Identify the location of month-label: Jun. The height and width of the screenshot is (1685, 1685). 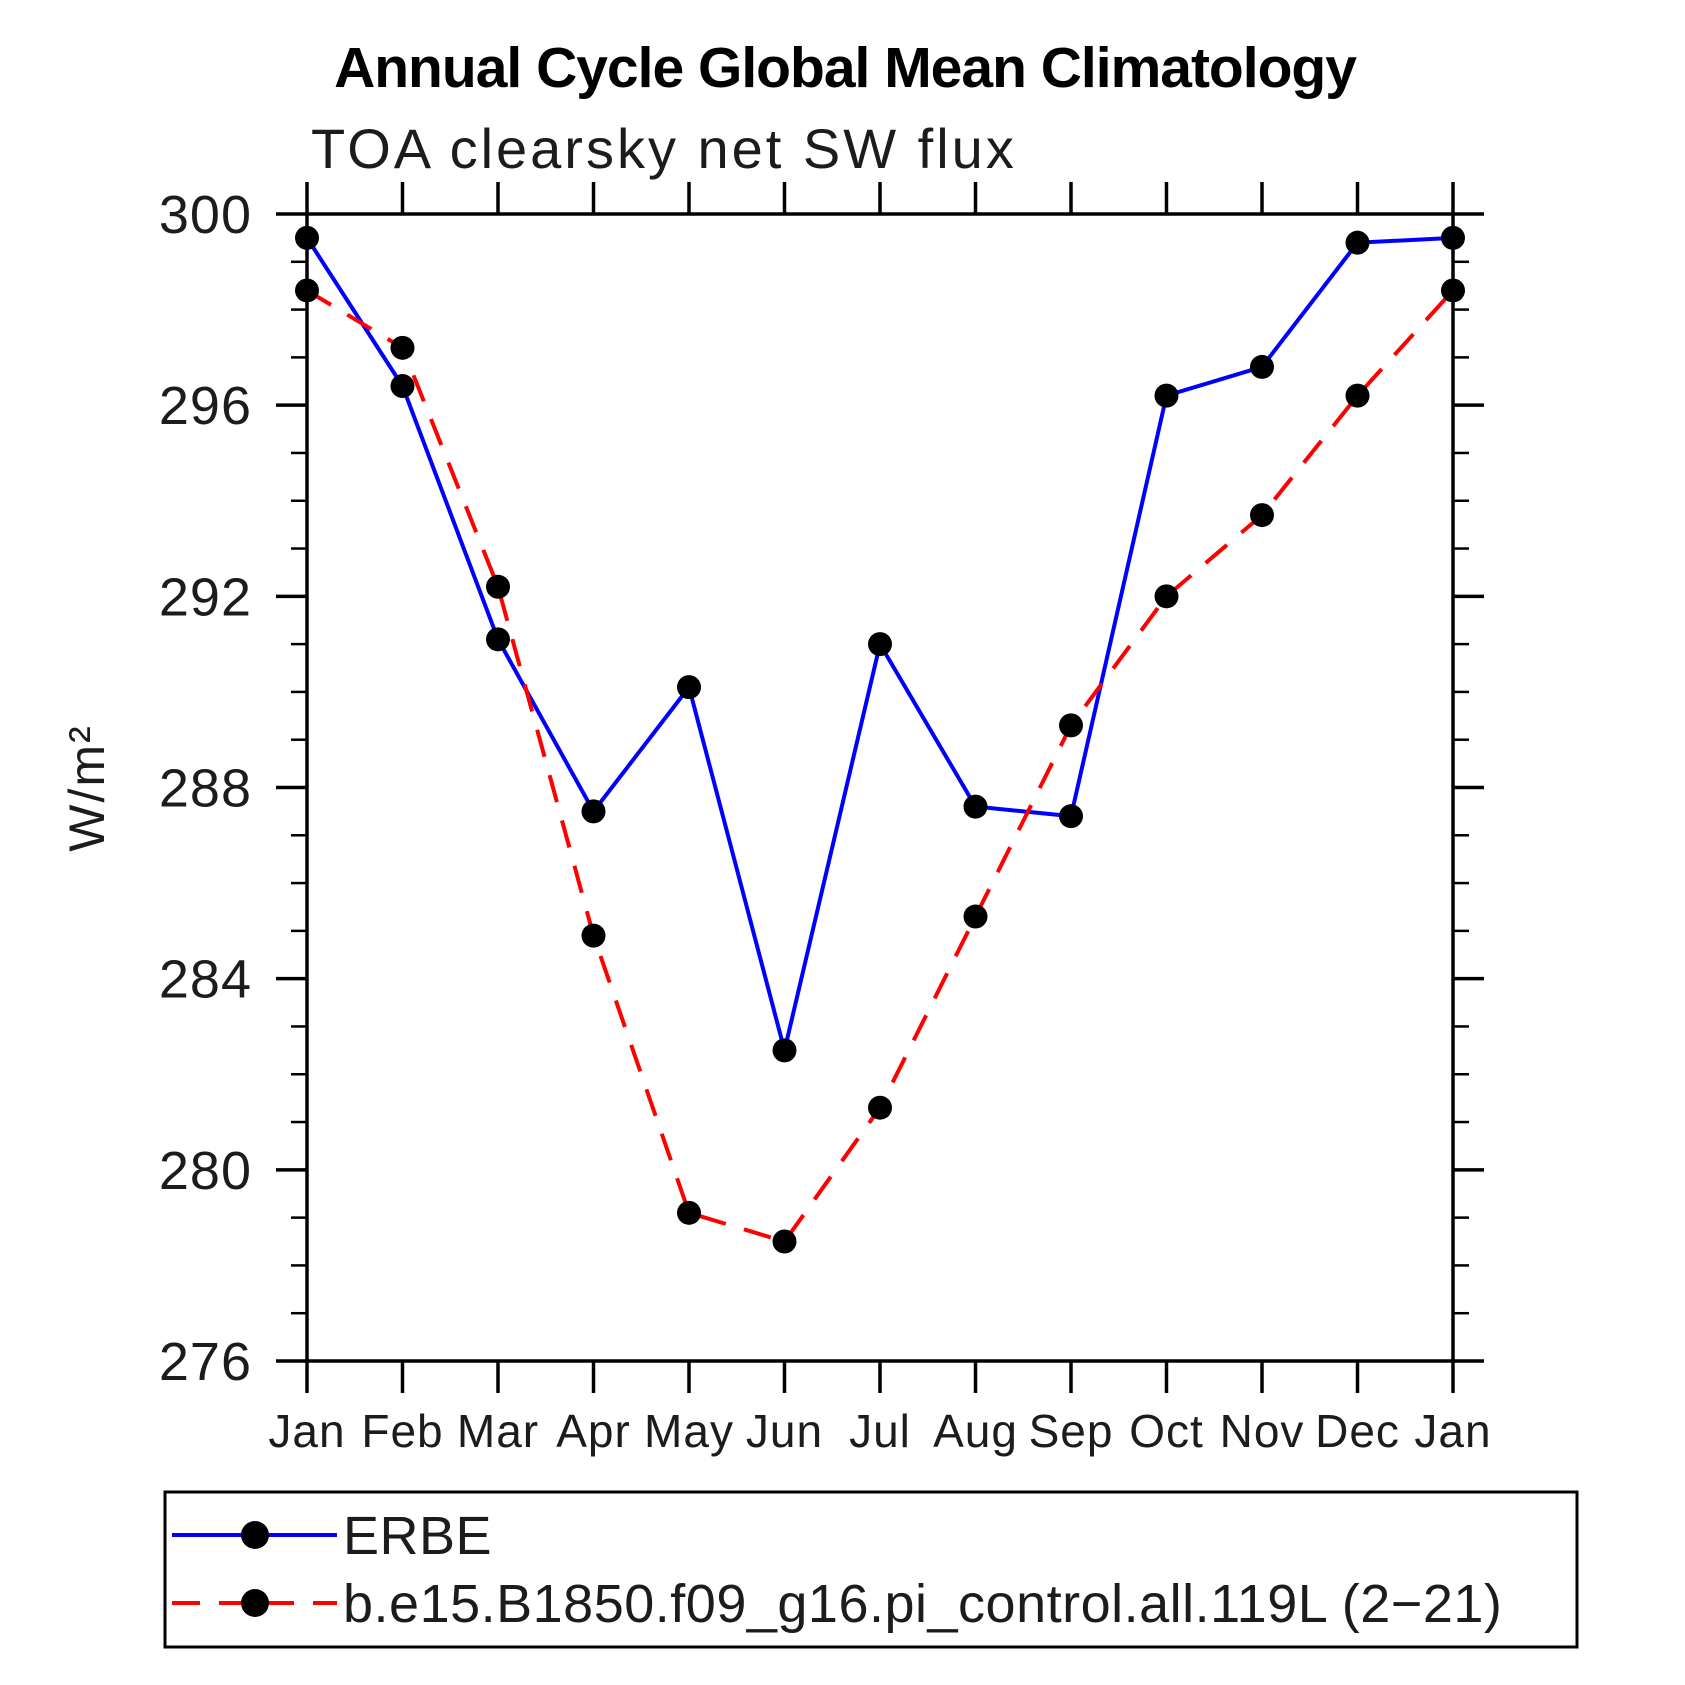
(784, 1431).